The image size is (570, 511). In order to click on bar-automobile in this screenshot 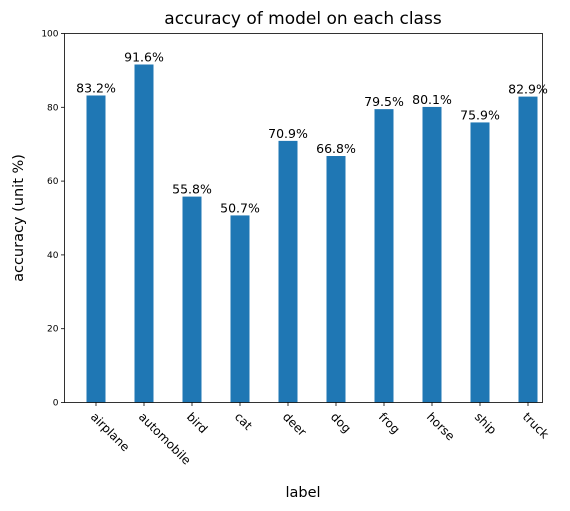, I will do `click(144, 233)`.